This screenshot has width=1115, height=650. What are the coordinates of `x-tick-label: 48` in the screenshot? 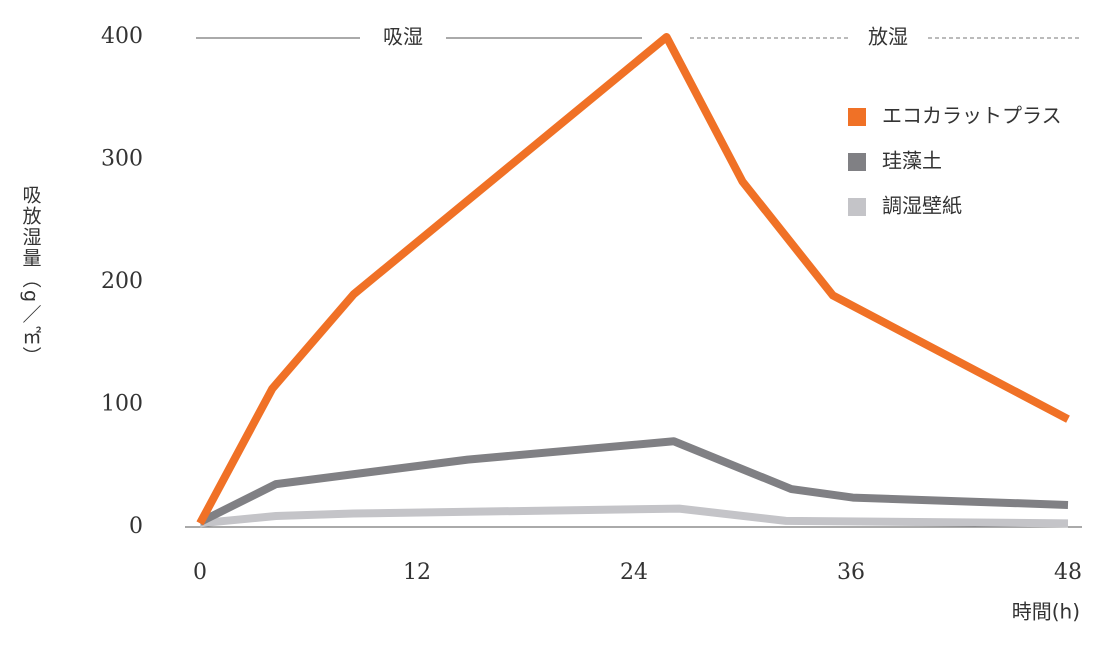 It's located at (1068, 572).